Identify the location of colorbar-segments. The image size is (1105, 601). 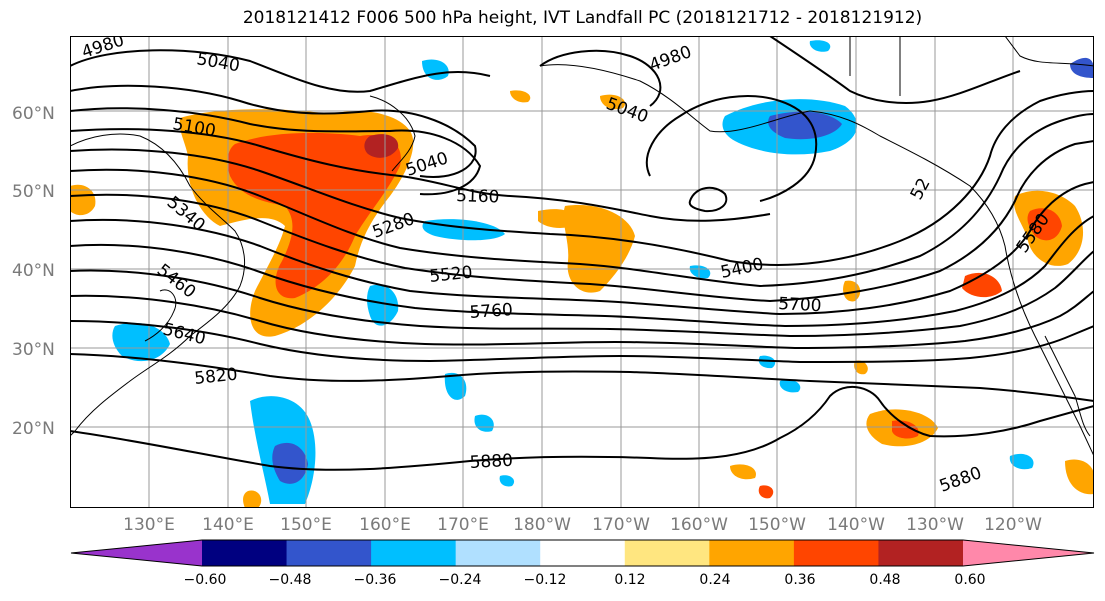
(582, 553).